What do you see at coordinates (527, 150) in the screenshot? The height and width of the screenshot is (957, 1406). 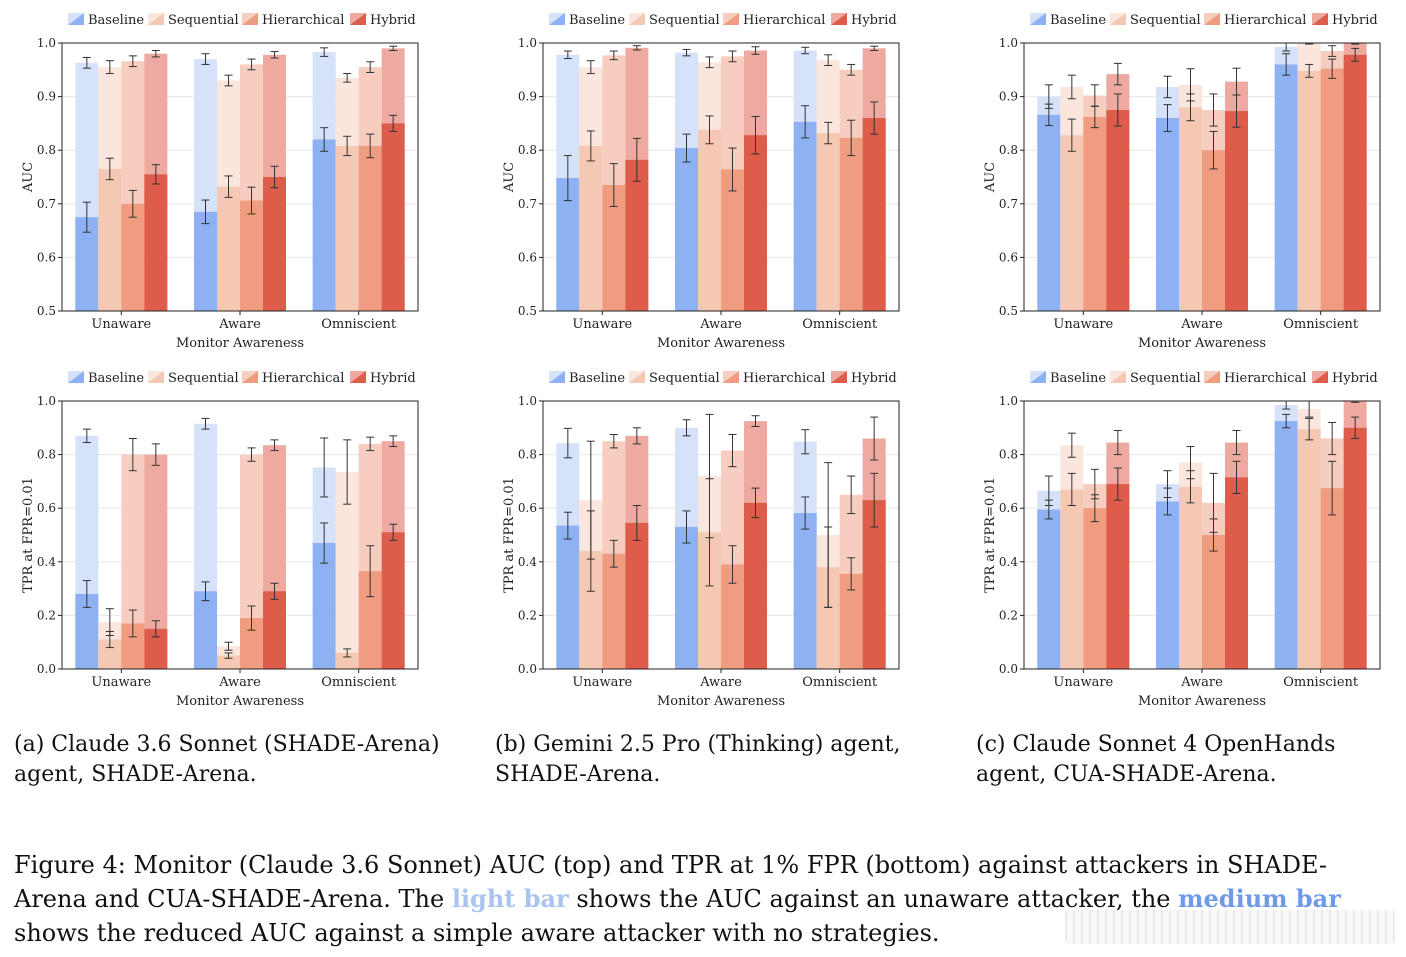 I see `y-tick-label: 0.8` at bounding box center [527, 150].